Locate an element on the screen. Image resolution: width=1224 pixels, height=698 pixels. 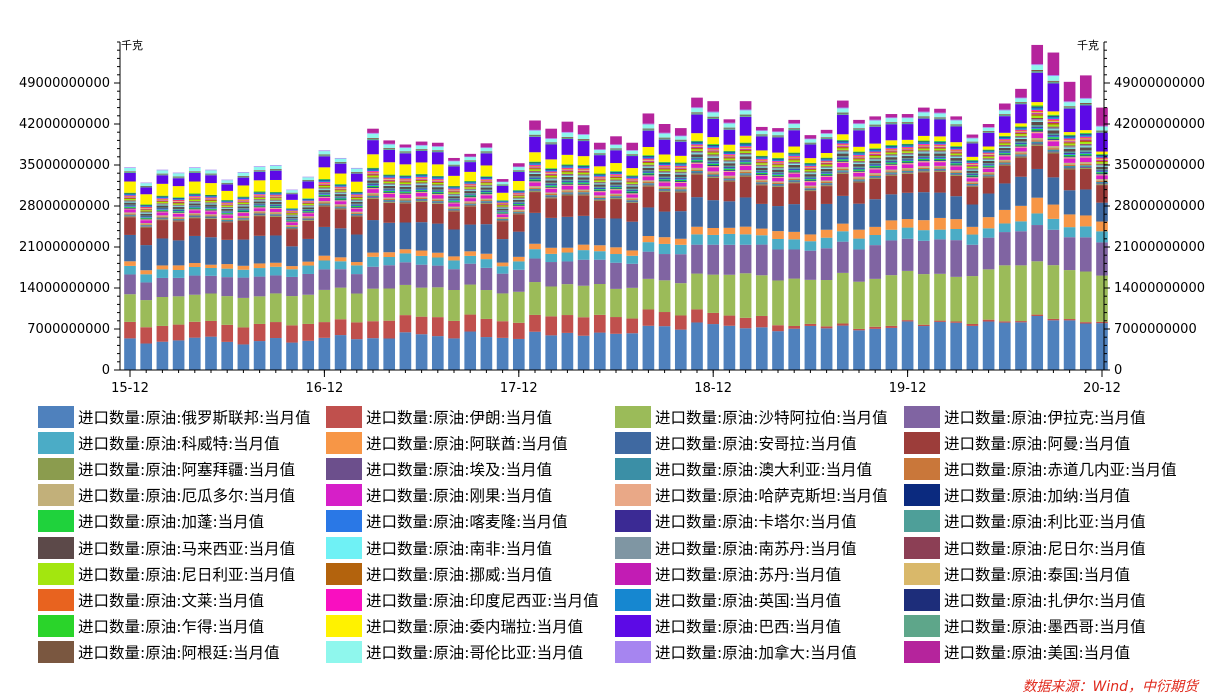
legend-item: 进口数量:原油:加纳:当月值 is located at coordinates (1017, 495).